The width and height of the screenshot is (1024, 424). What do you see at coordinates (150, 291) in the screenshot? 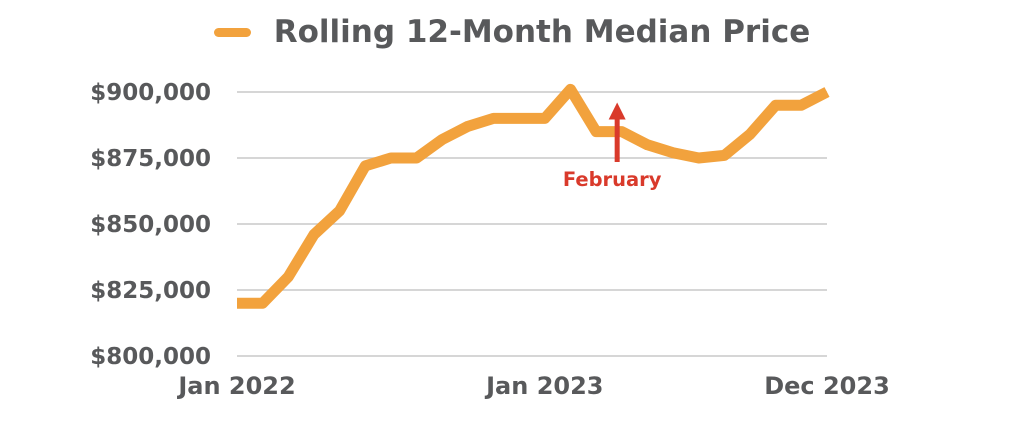
I see `y-axis-label: $825,000` at bounding box center [150, 291].